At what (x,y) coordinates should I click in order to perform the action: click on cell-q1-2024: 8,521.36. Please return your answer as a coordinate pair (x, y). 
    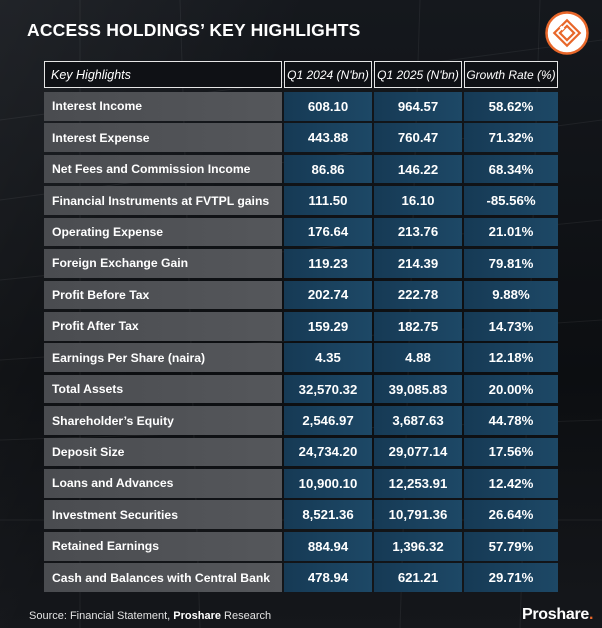
    Looking at the image, I should click on (328, 515).